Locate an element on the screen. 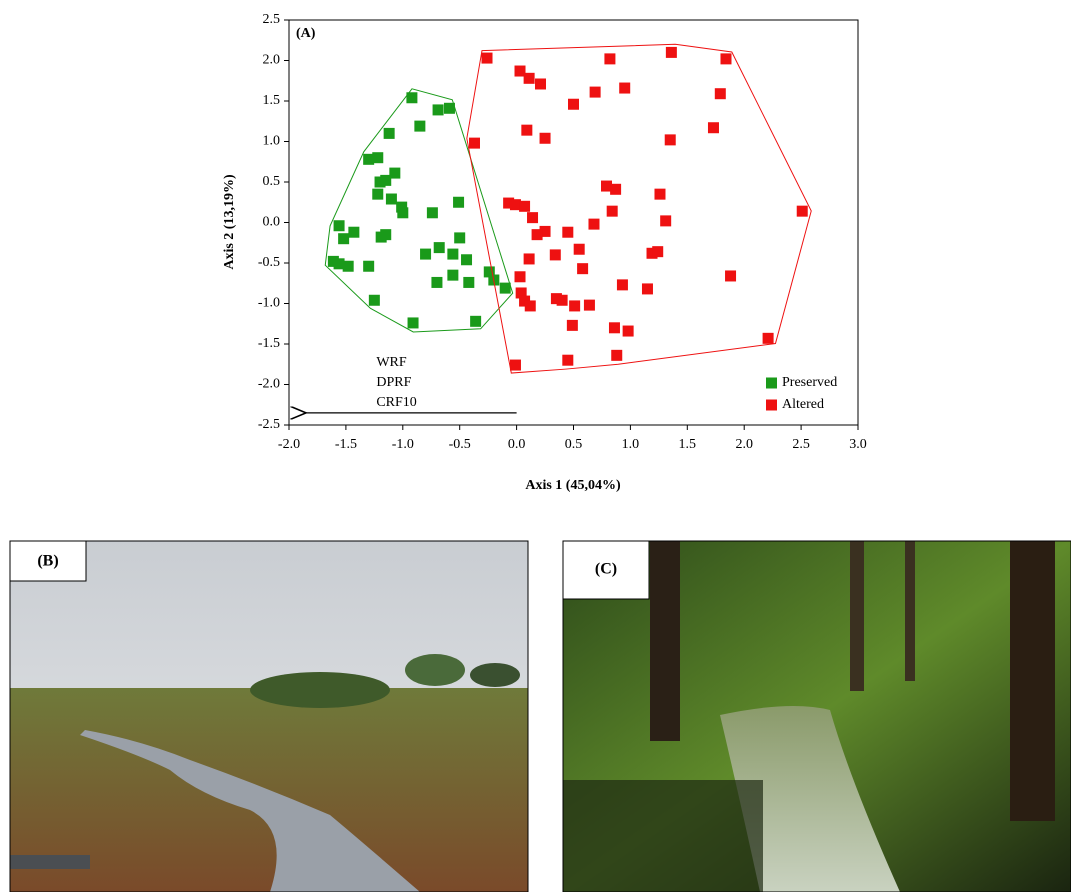  x-tick-label: 1.0 is located at coordinates (631, 444).